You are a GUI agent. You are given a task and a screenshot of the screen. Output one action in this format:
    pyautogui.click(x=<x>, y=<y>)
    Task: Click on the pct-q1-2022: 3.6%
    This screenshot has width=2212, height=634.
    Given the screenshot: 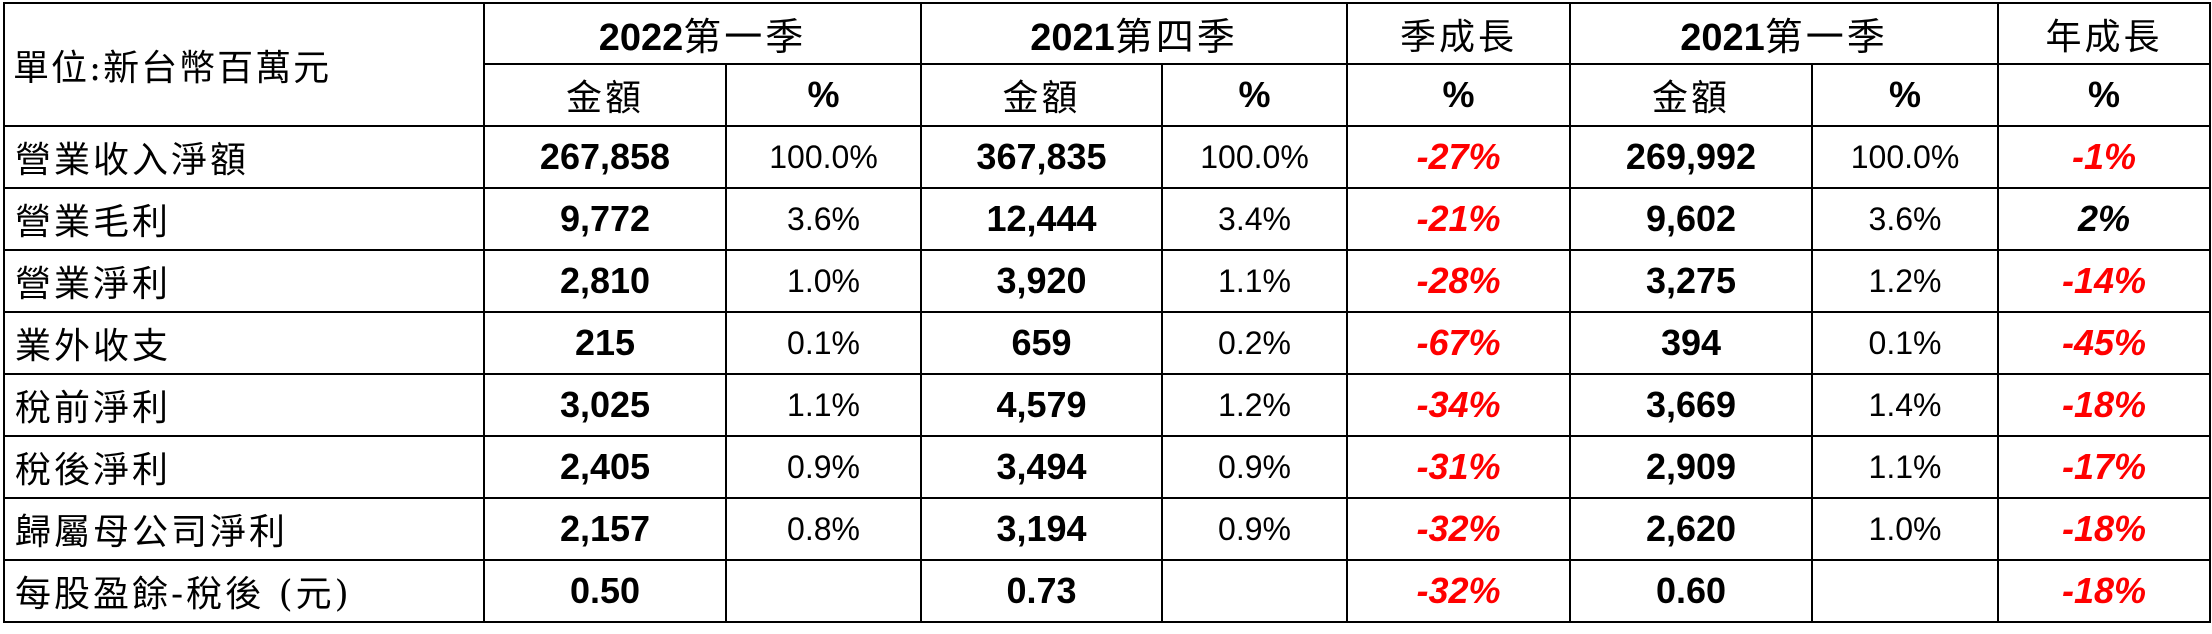 What is the action you would take?
    pyautogui.click(x=823, y=219)
    